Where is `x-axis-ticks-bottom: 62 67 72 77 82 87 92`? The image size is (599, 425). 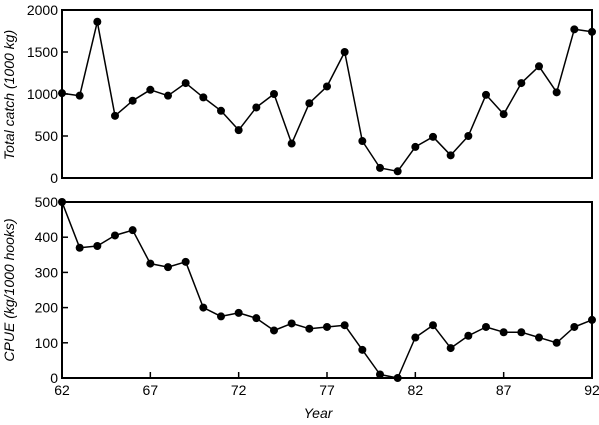 x-axis-ticks-bottom: 62 67 72 77 82 87 92 is located at coordinates (326, 385).